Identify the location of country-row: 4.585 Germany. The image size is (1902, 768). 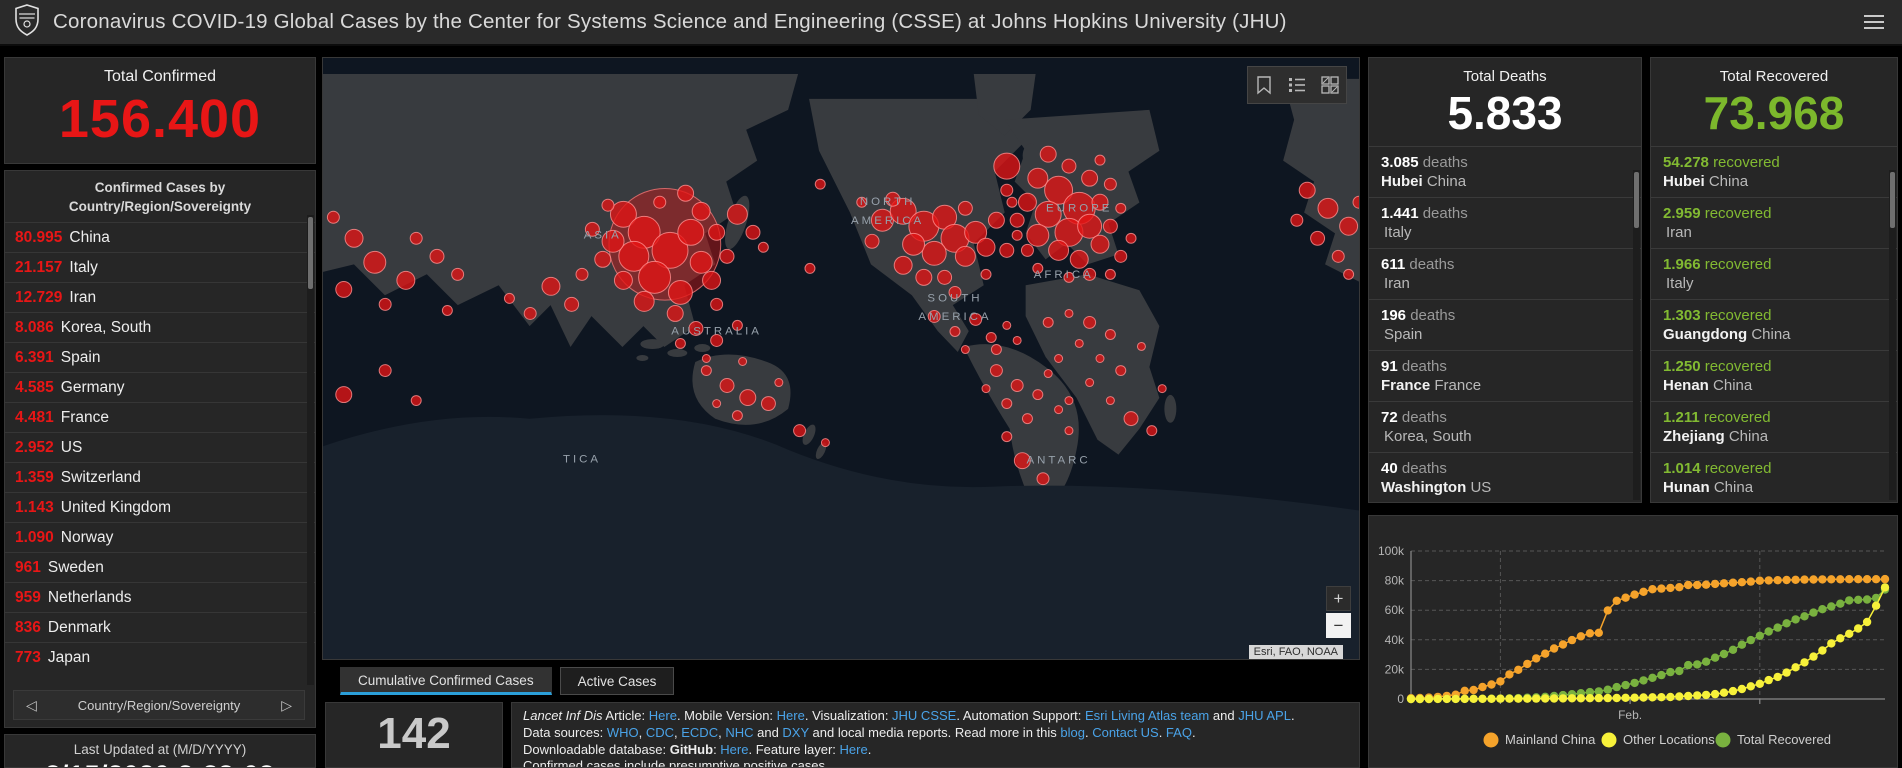
(160, 386).